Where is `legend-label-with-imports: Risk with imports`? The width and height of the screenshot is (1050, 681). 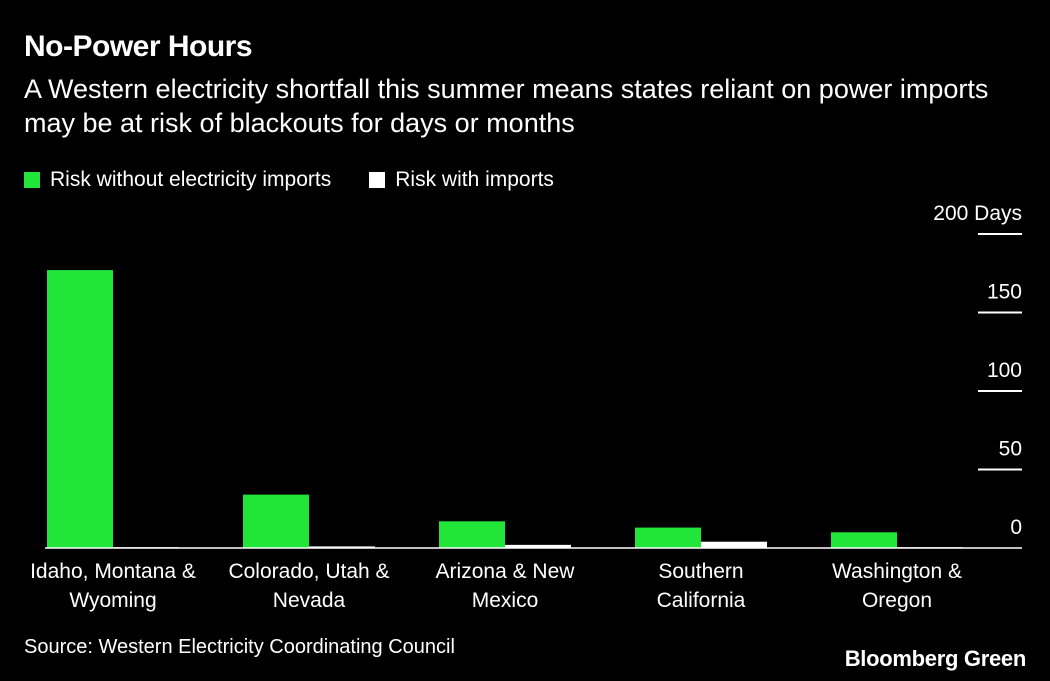
legend-label-with-imports: Risk with imports is located at coordinates (474, 179).